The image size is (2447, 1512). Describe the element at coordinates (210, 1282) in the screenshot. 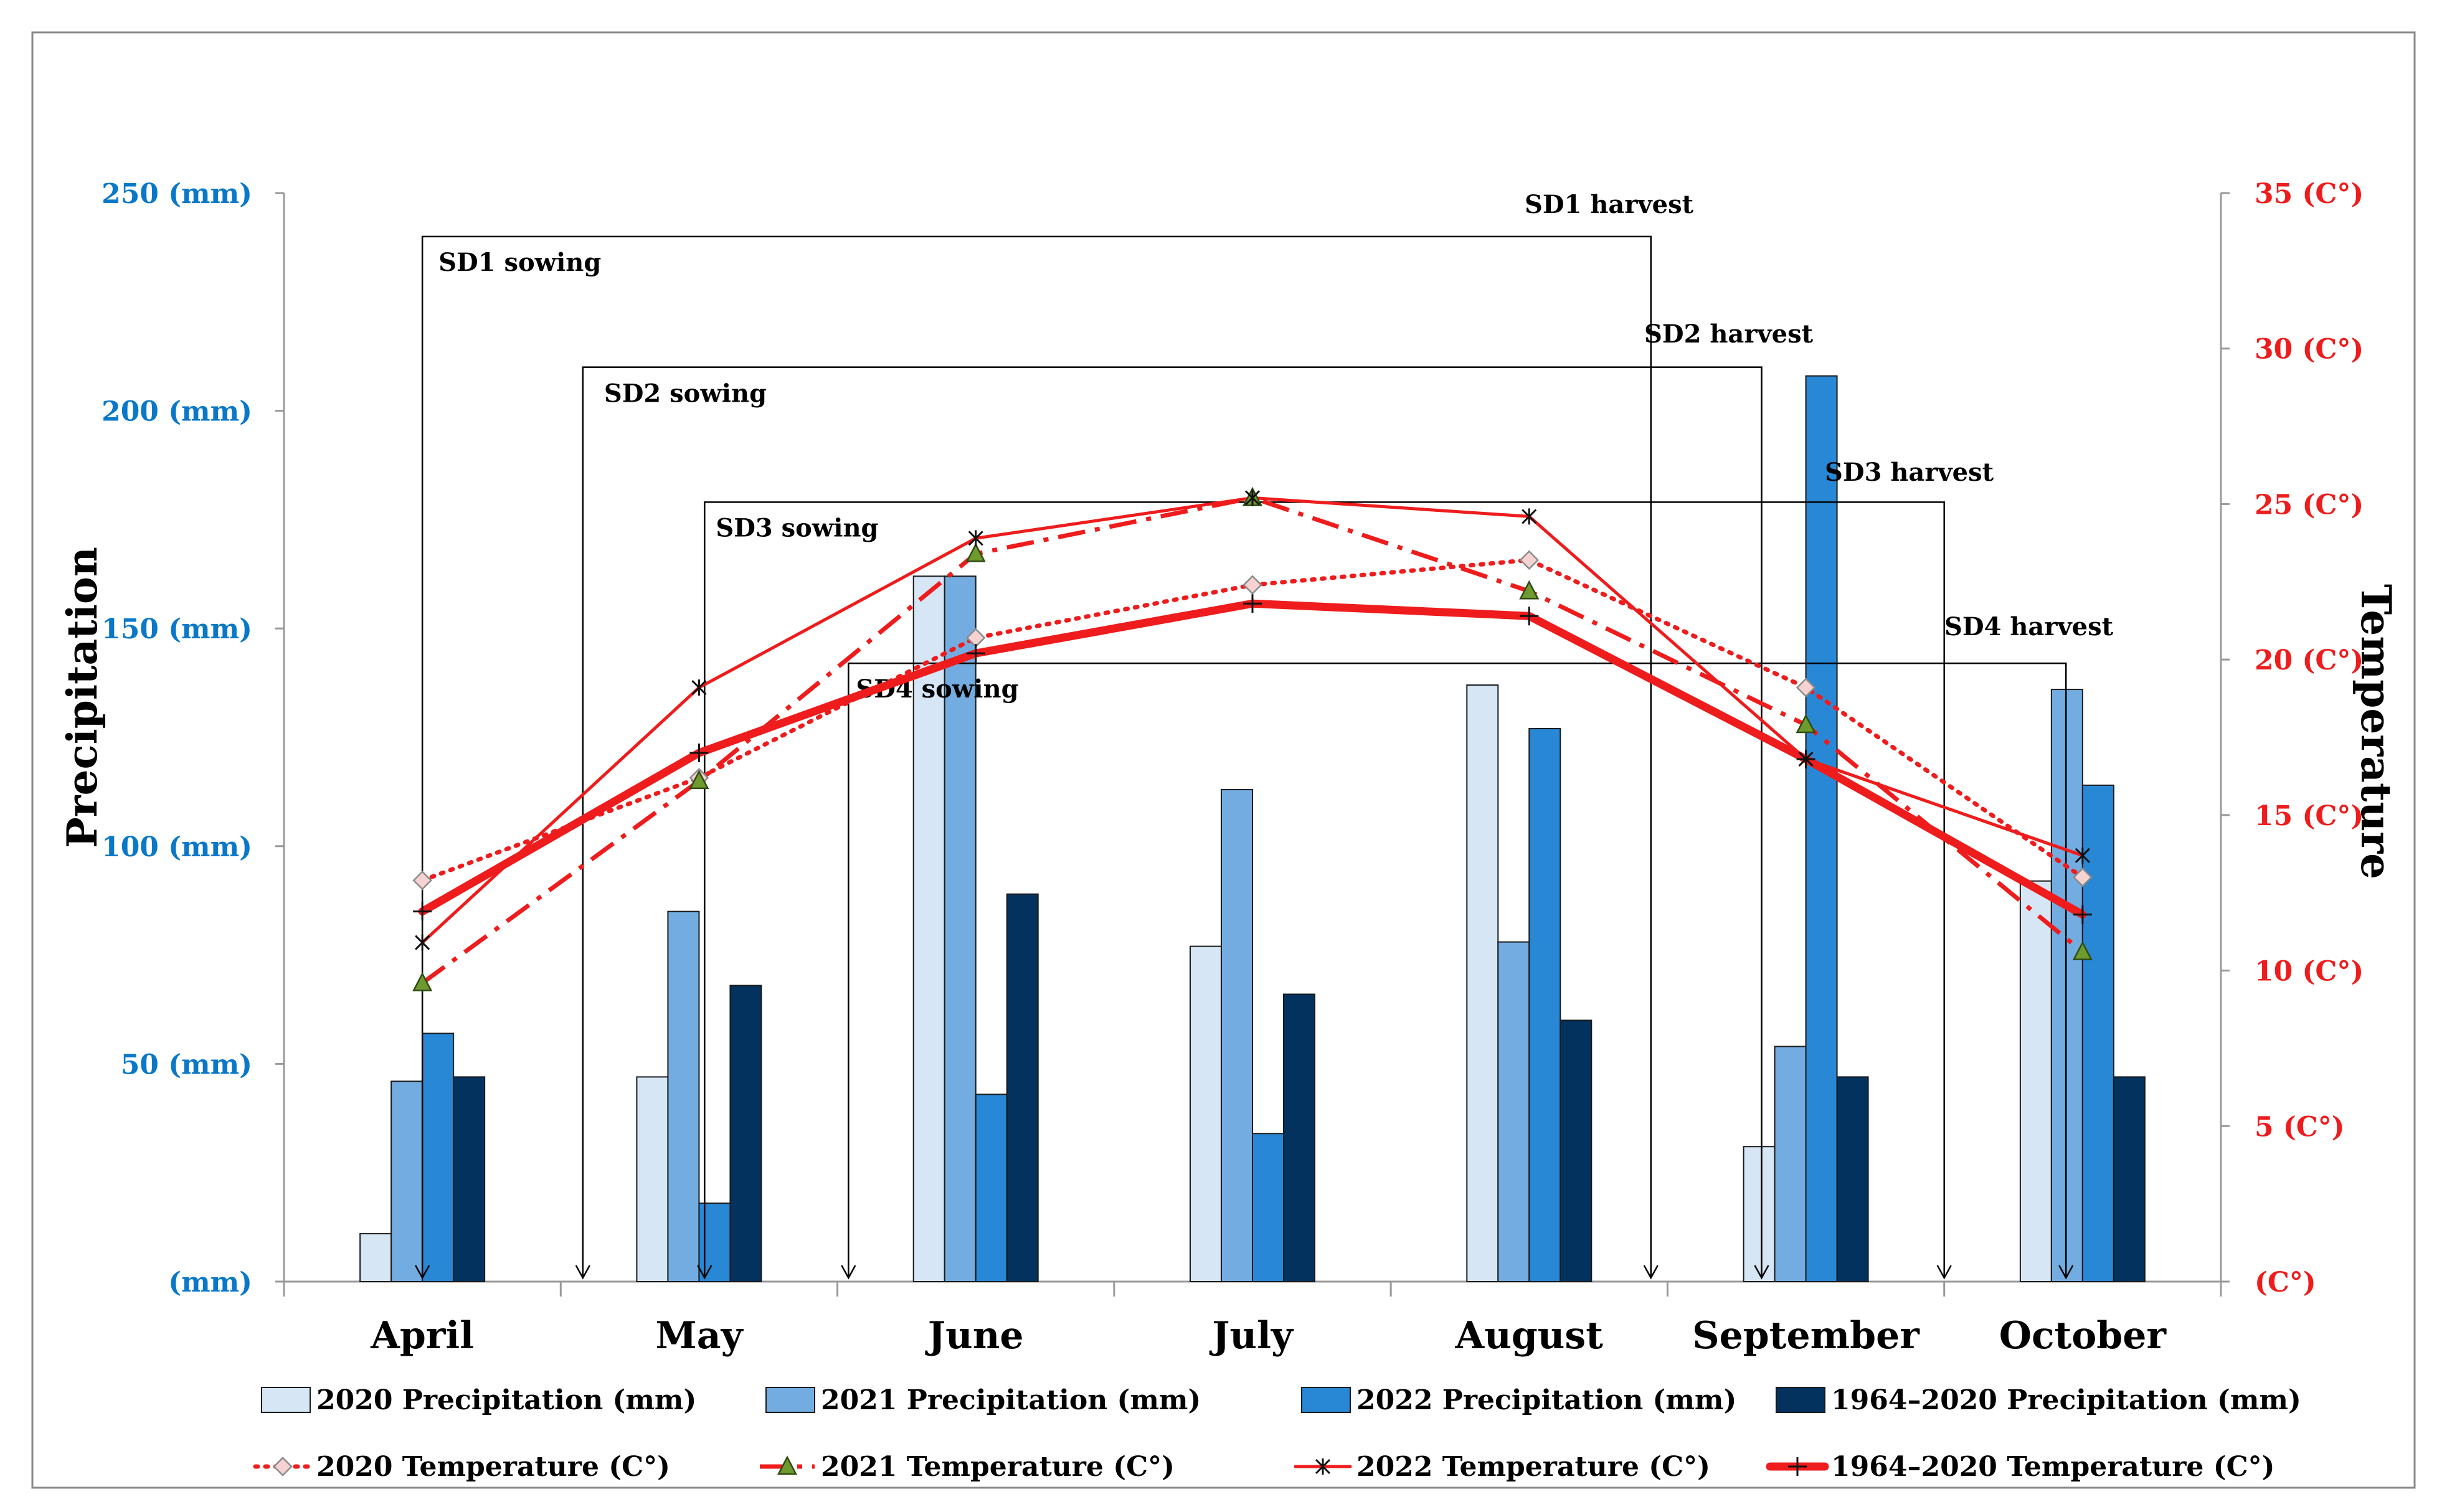

I see `left-tick-label: (mm)` at that location.